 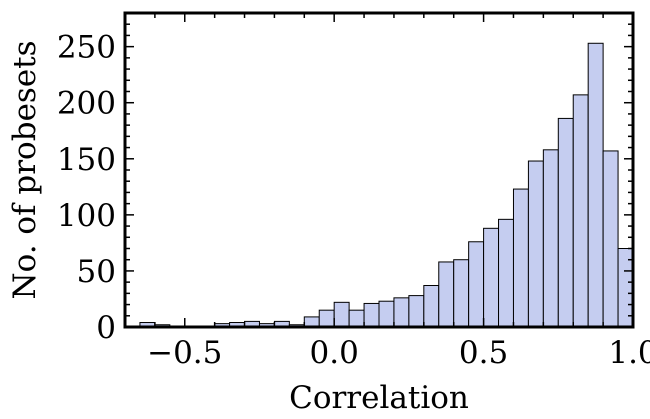 What do you see at coordinates (106, 328) in the screenshot?
I see `y-tick-label: 0` at bounding box center [106, 328].